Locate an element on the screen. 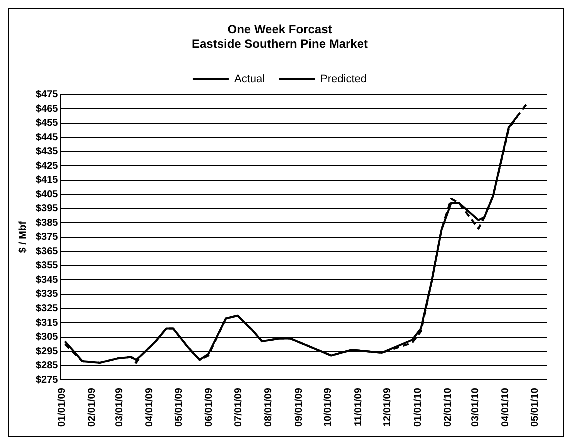  y-axis-title: $ / Mbf is located at coordinates (23, 237).